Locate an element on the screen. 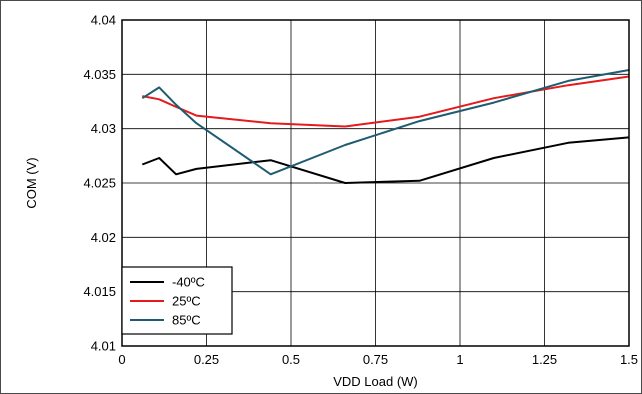 Image resolution: width=642 pixels, height=394 pixels. legend-label: -40ºC is located at coordinates (188, 282).